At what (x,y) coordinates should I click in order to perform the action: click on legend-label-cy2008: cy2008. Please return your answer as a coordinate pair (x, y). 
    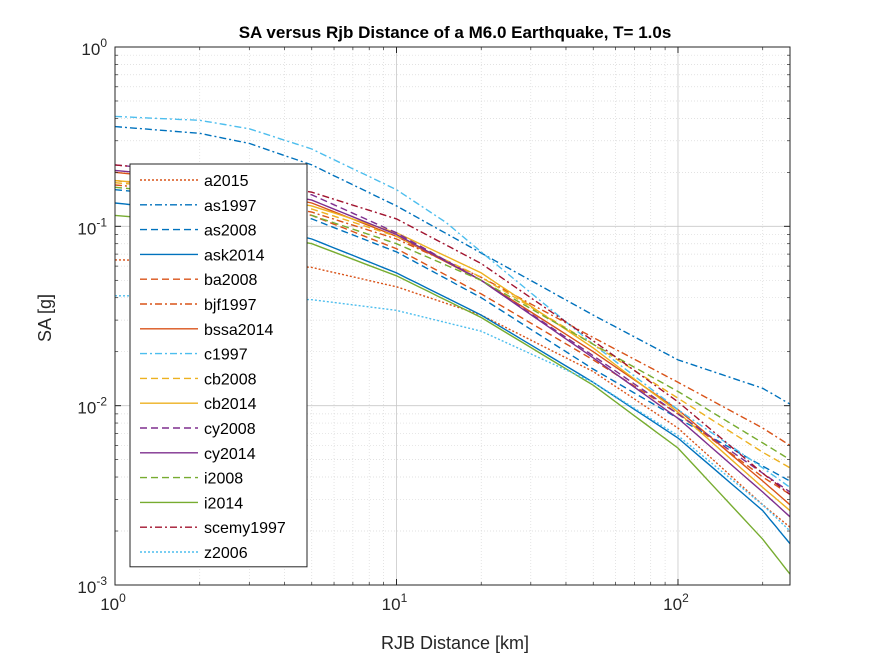
    Looking at the image, I should click on (230, 429).